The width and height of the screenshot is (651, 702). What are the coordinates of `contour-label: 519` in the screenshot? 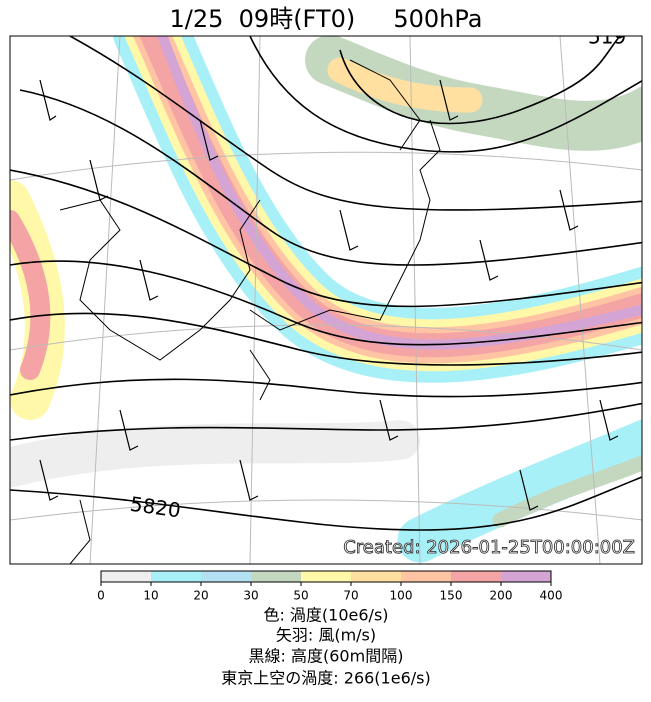 It's located at (607, 37).